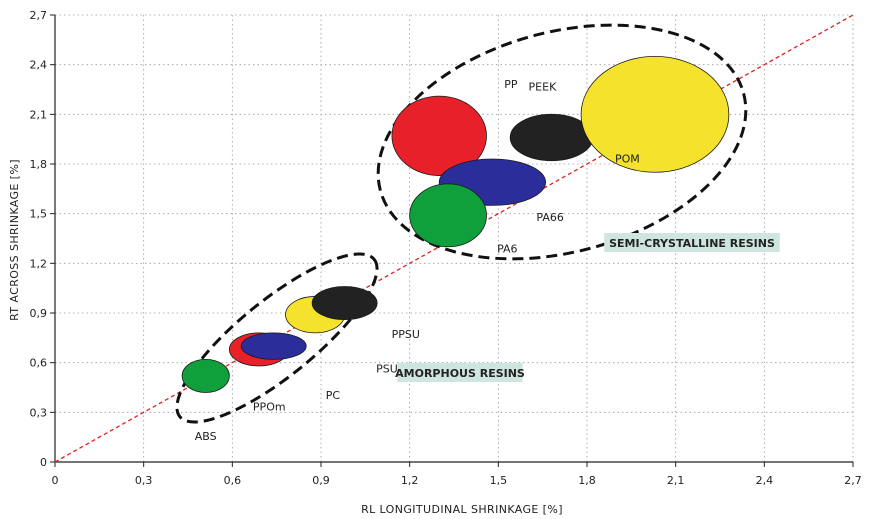 Image resolution: width=875 pixels, height=519 pixels. Describe the element at coordinates (549, 217) in the screenshot. I see `label-pa66: PA66` at that location.